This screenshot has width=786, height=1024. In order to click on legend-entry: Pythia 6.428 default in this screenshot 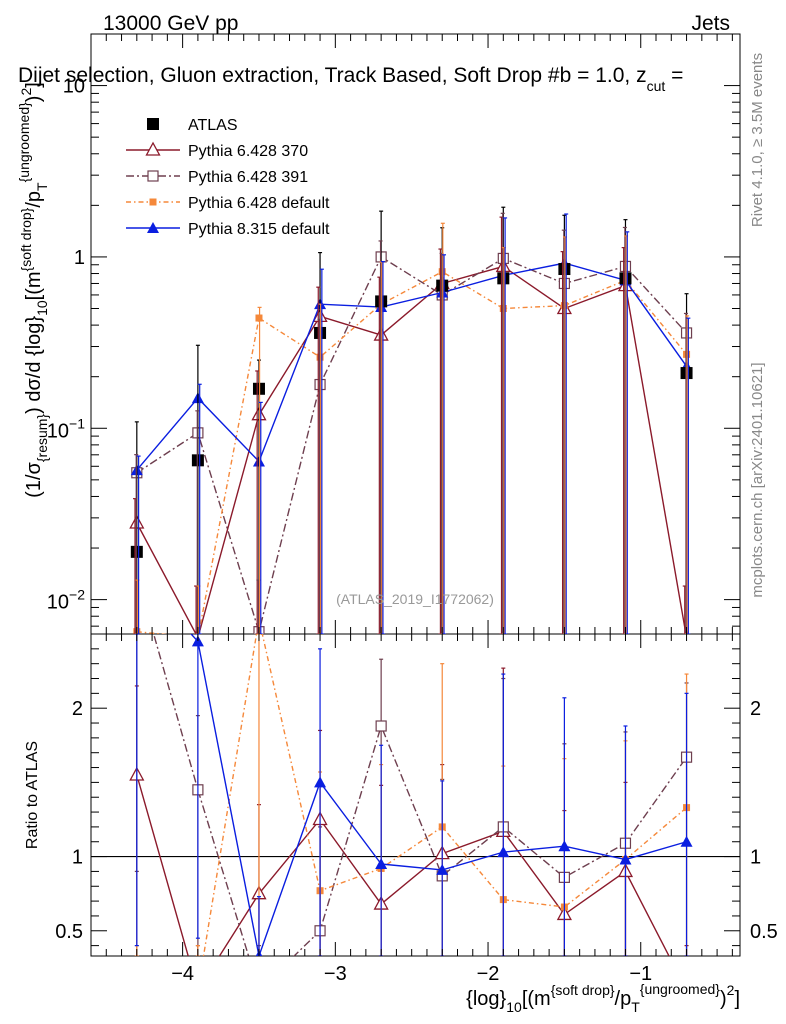, I will do `click(228, 203)`.